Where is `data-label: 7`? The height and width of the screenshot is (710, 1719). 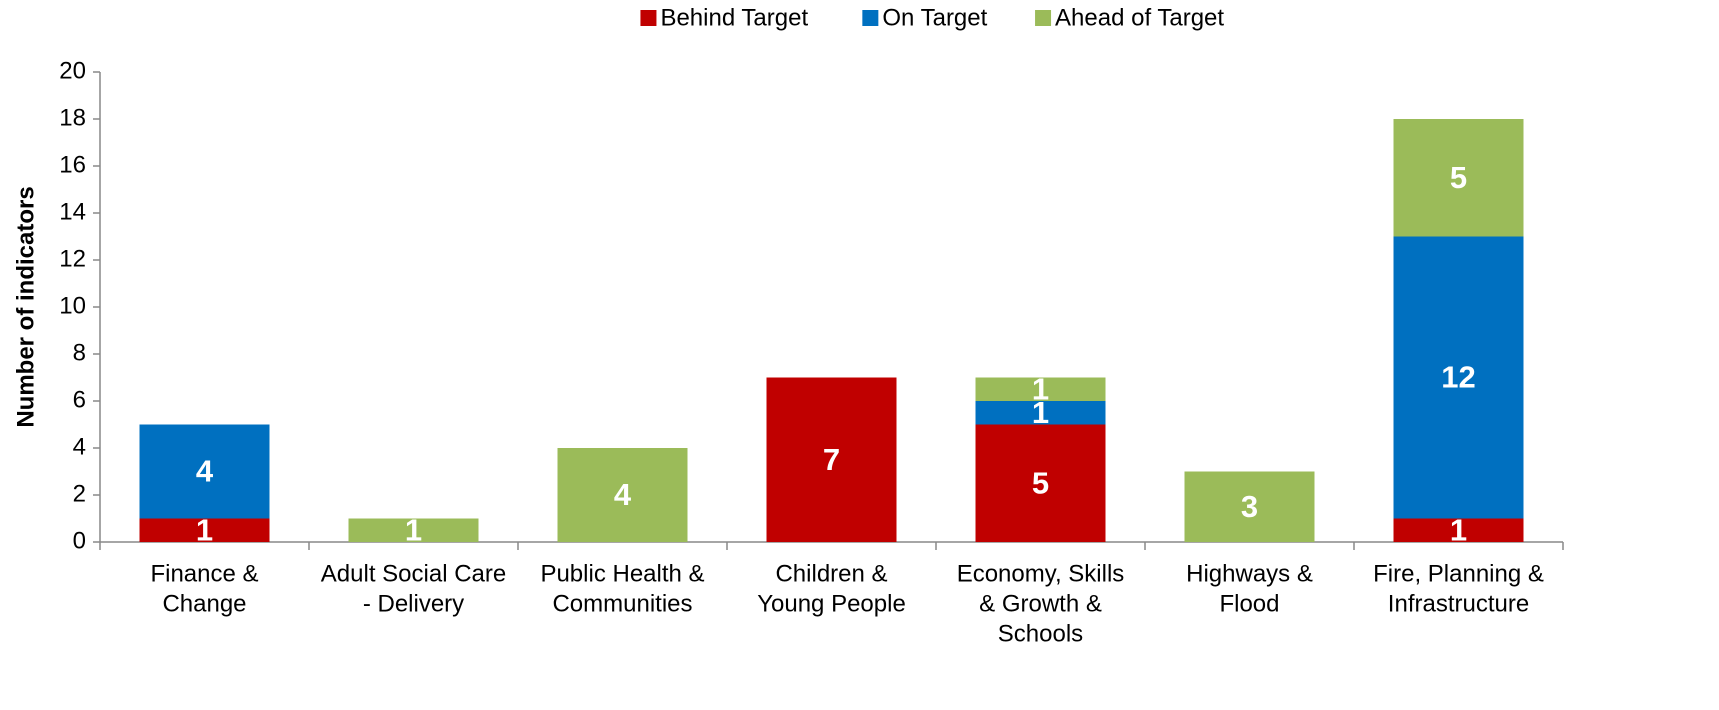
data-label: 7 is located at coordinates (831, 459).